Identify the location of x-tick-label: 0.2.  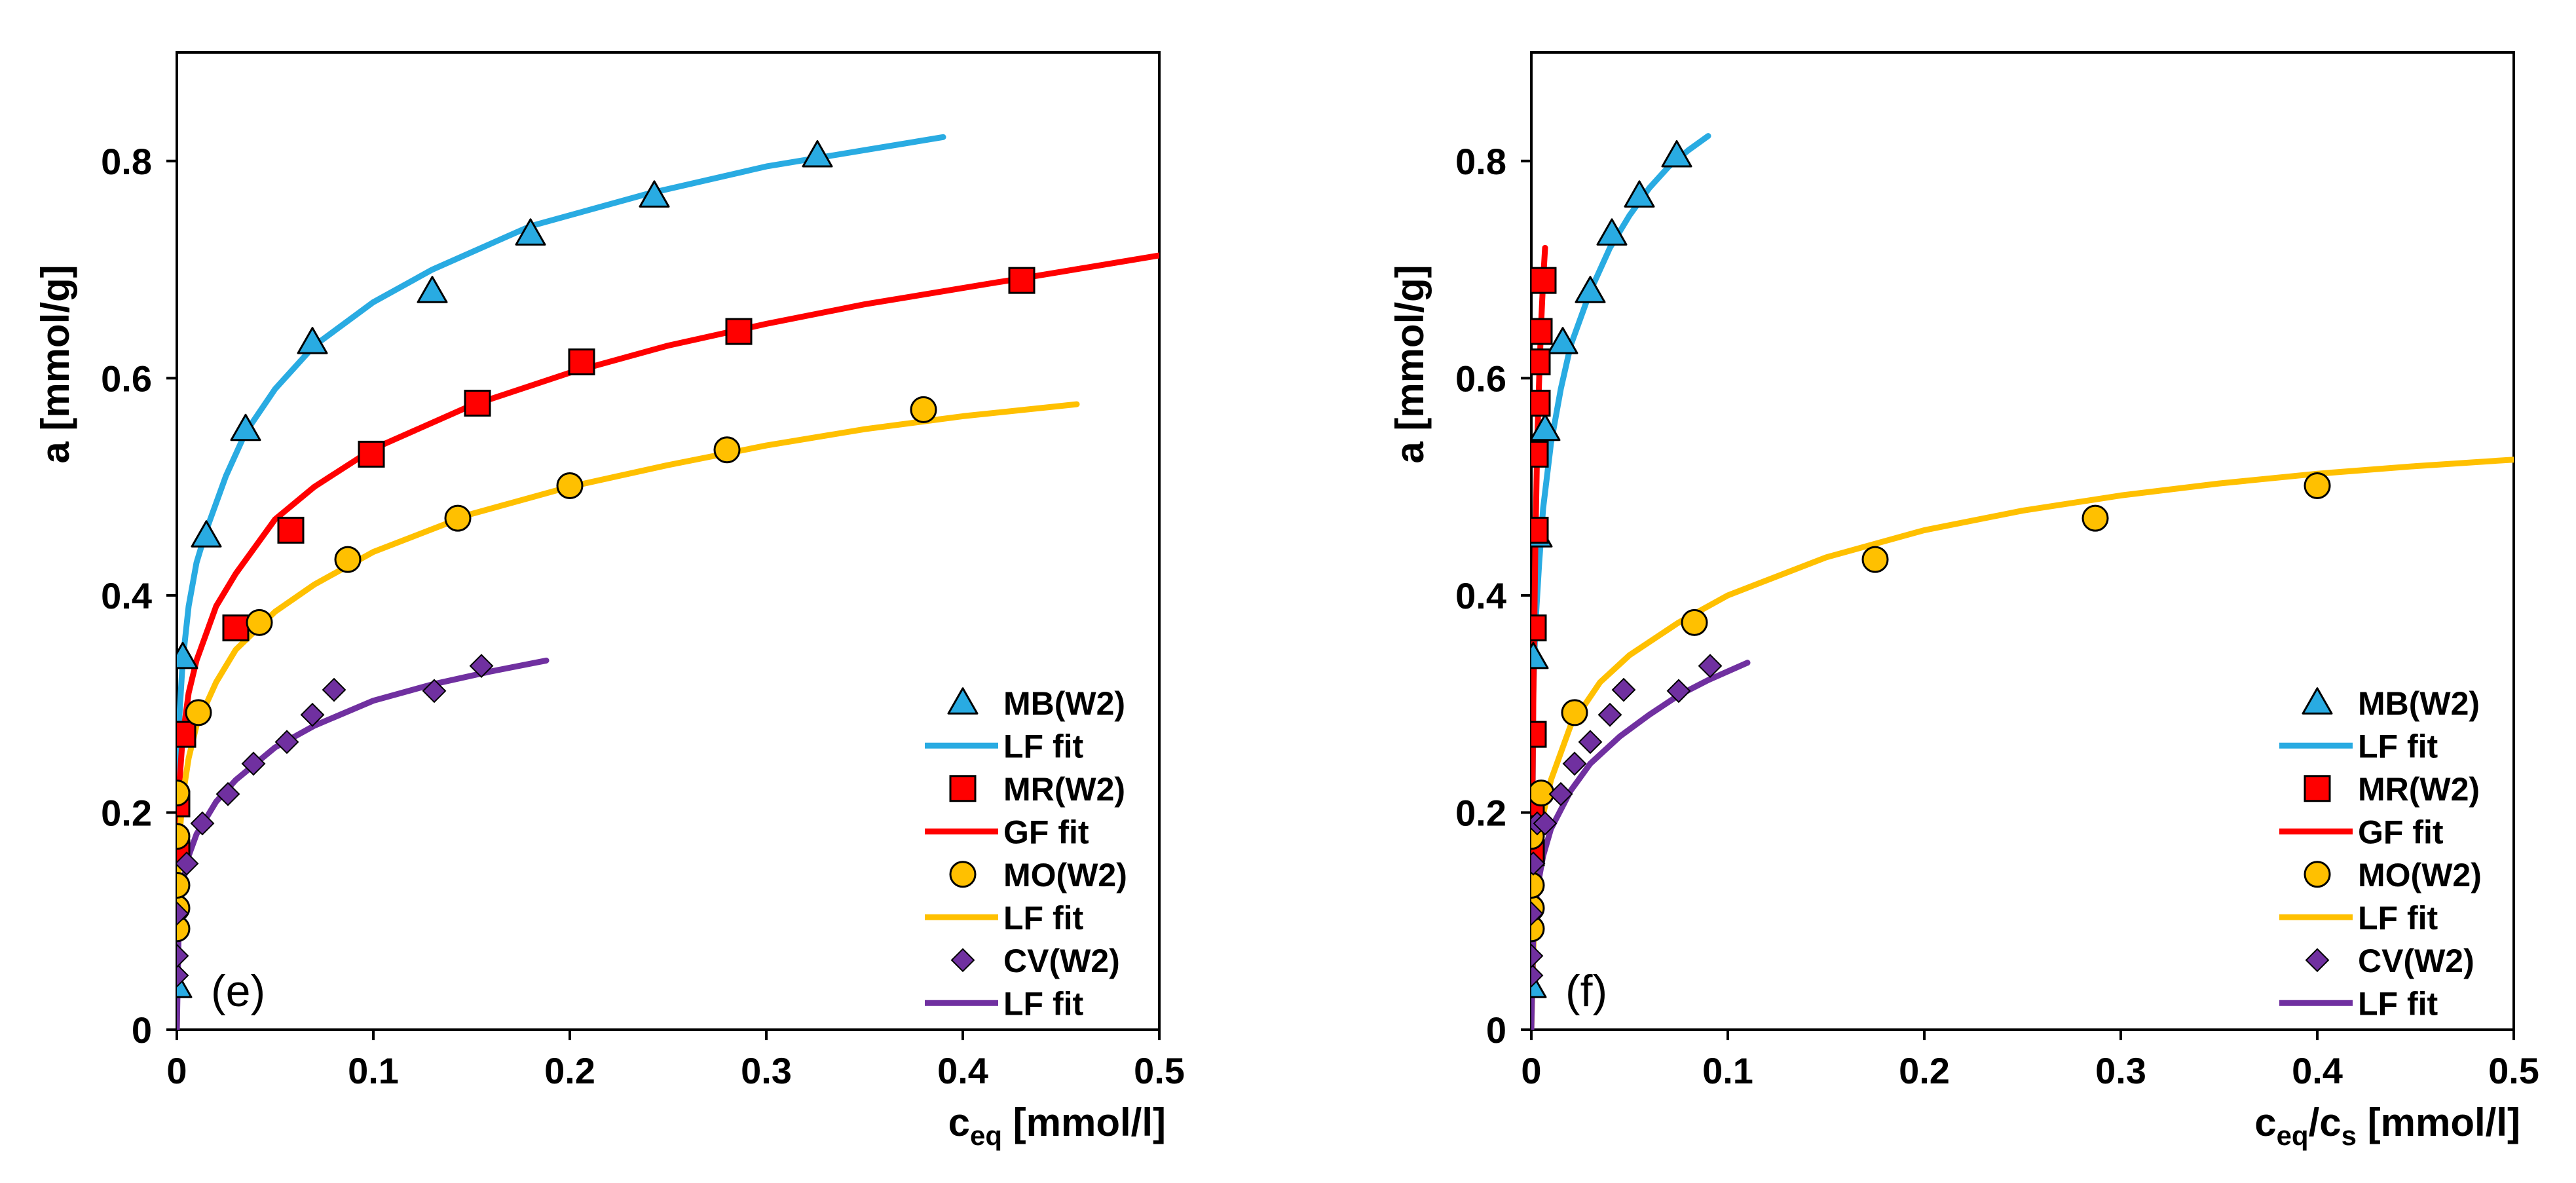
(1924, 1071).